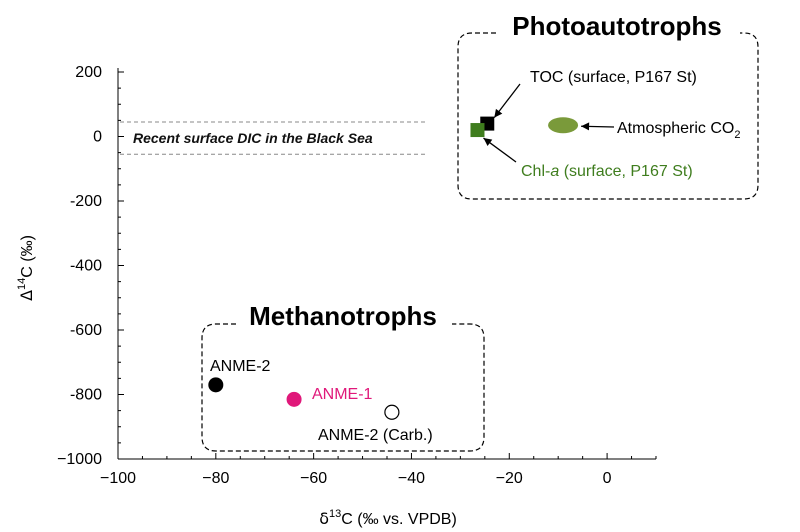 The height and width of the screenshot is (532, 800). What do you see at coordinates (616, 26) in the screenshot?
I see `photoautotrophs-title: Photoautotrophs` at bounding box center [616, 26].